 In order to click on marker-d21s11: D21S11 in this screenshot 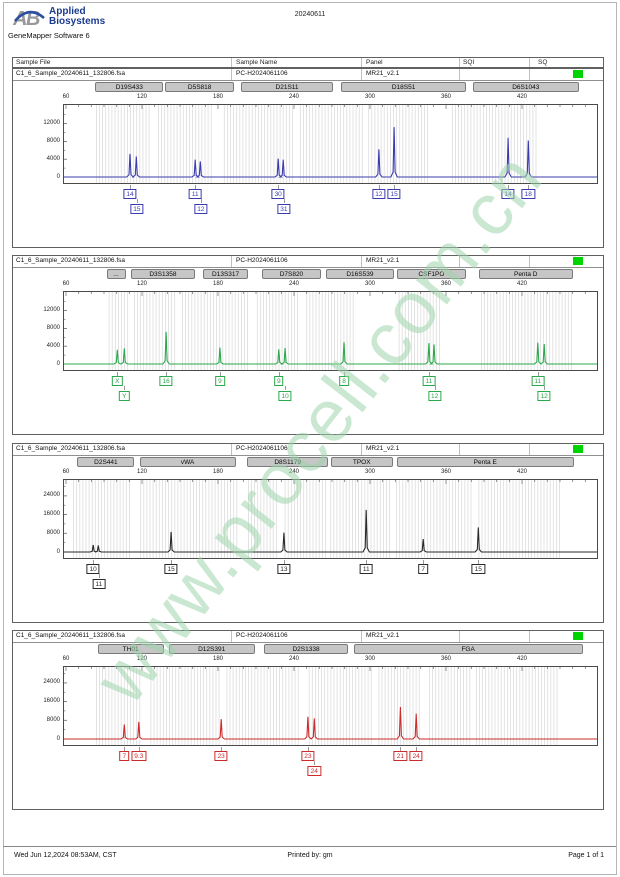, I will do `click(287, 87)`.